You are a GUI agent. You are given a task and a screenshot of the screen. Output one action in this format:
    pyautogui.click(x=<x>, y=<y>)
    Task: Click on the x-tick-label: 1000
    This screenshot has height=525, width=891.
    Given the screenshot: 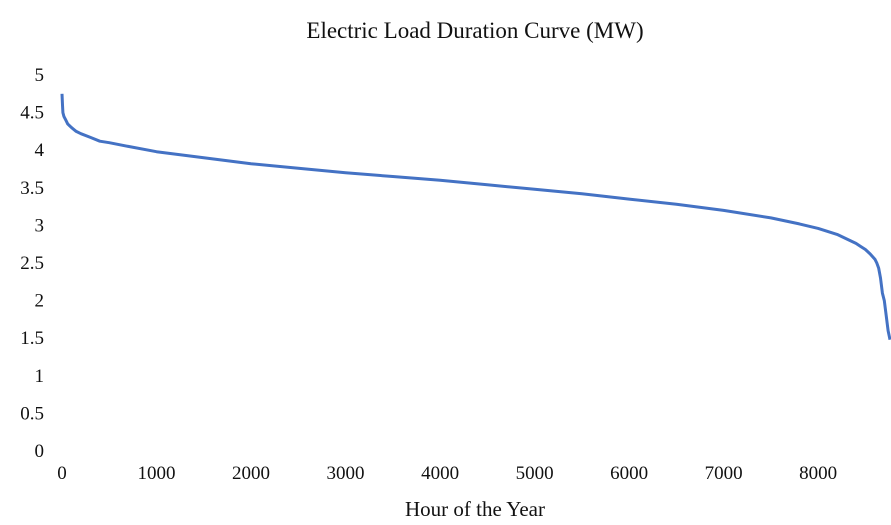 What is the action you would take?
    pyautogui.click(x=157, y=473)
    